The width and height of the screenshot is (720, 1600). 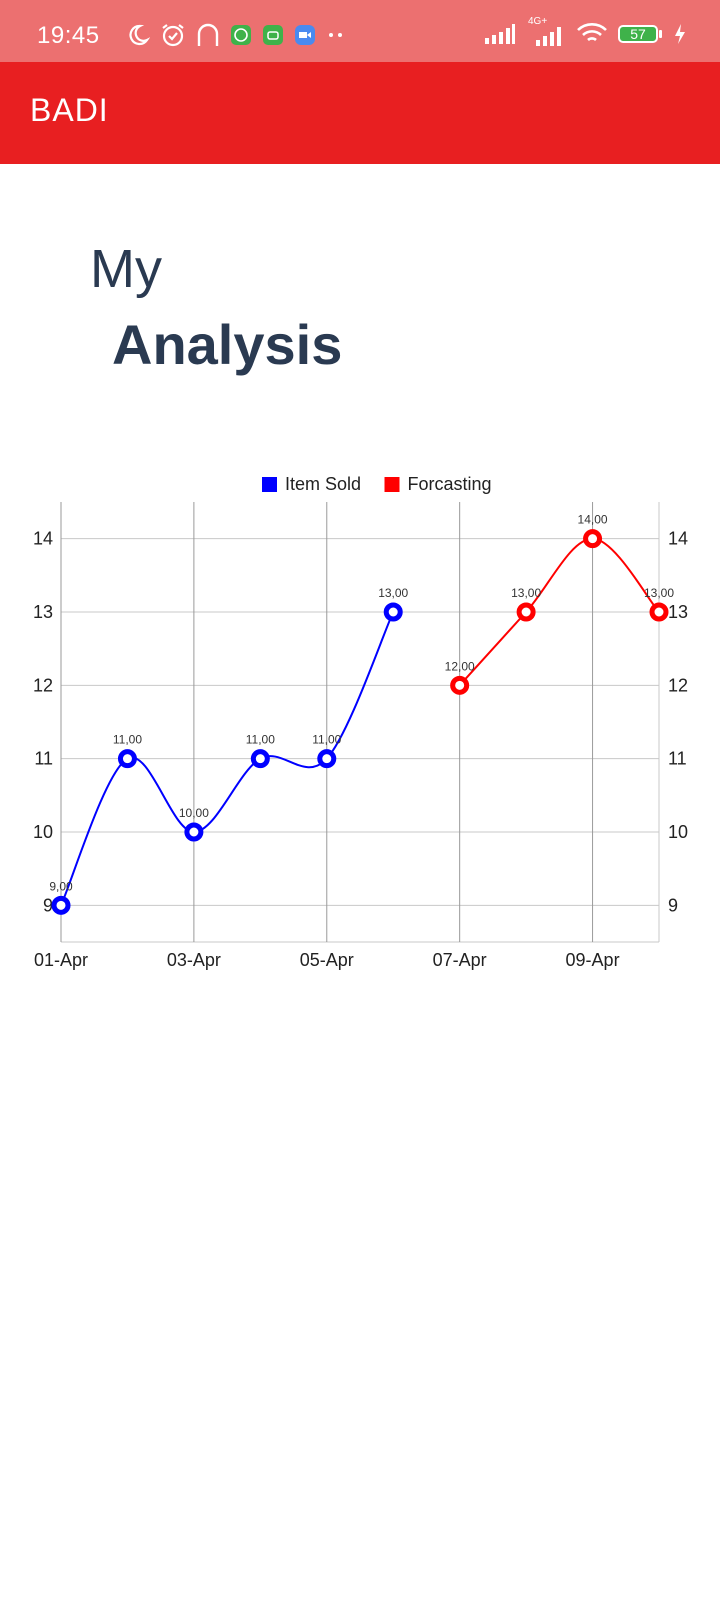 I want to click on x-tick-label: 07-Apr, so click(x=460, y=960).